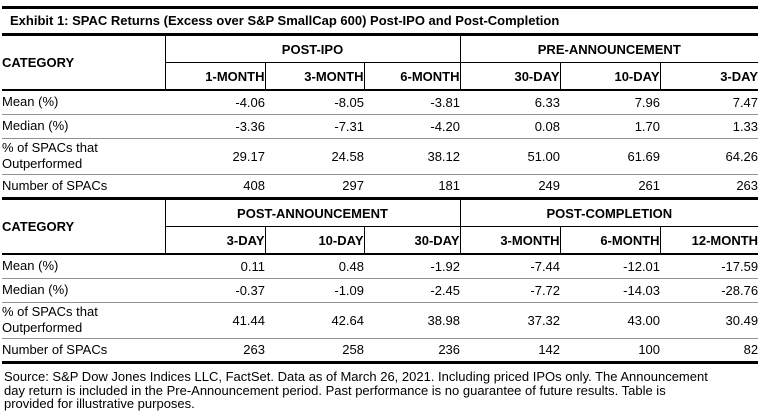 Image resolution: width=761 pixels, height=416 pixels. I want to click on section-divider-rule, so click(380, 198).